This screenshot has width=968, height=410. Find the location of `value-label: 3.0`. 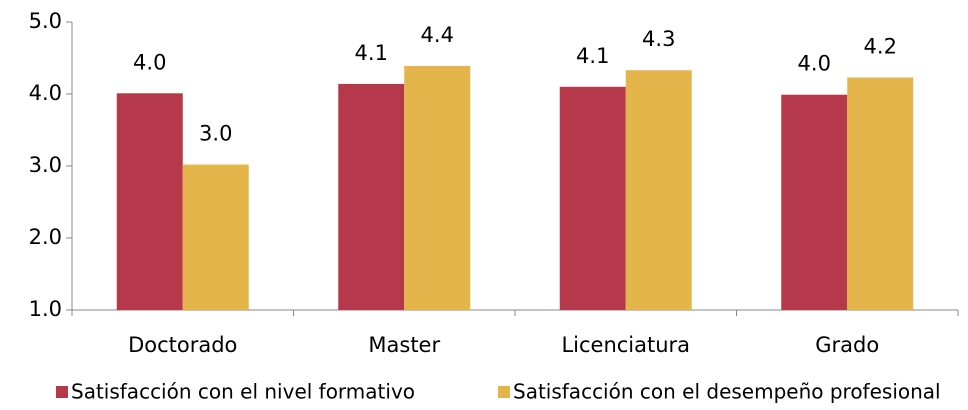

value-label: 3.0 is located at coordinates (215, 134).